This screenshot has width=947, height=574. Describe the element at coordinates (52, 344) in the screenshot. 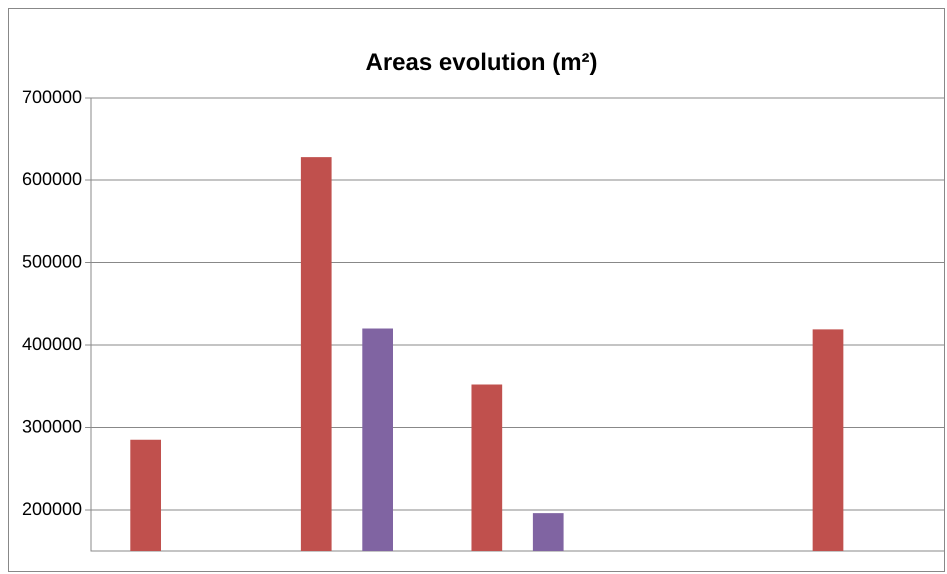

I see `y-tick-label: 400000` at that location.